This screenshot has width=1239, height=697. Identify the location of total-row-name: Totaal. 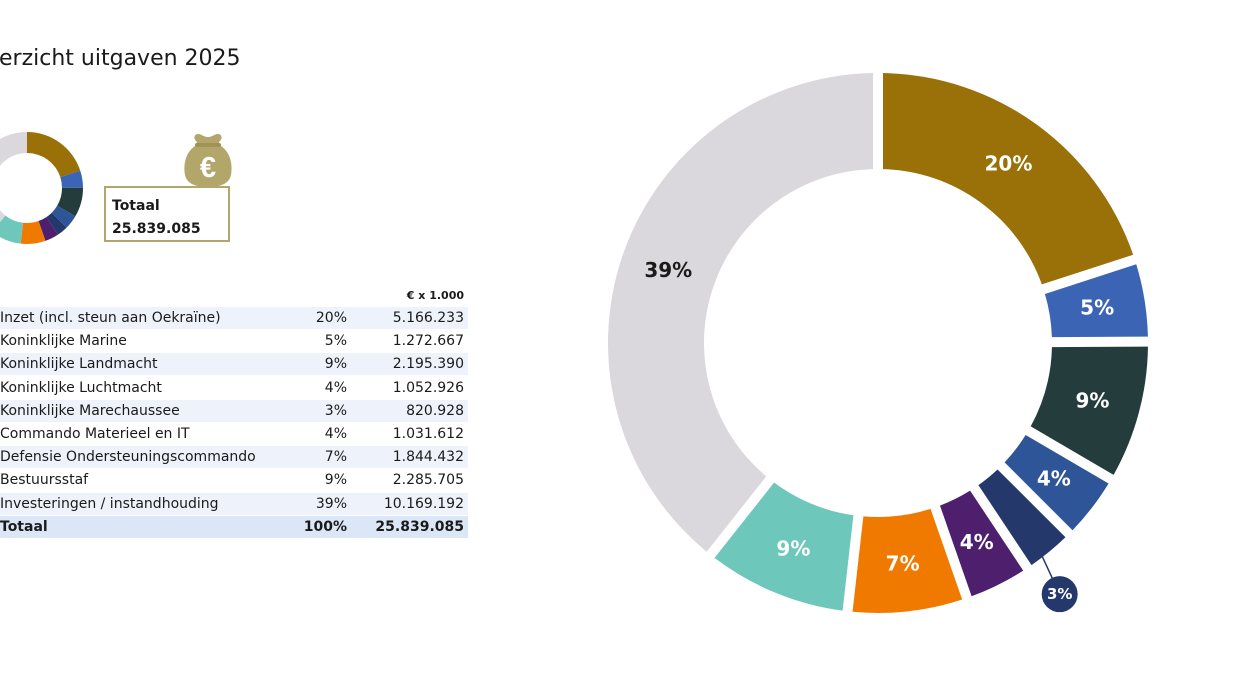
(24, 526).